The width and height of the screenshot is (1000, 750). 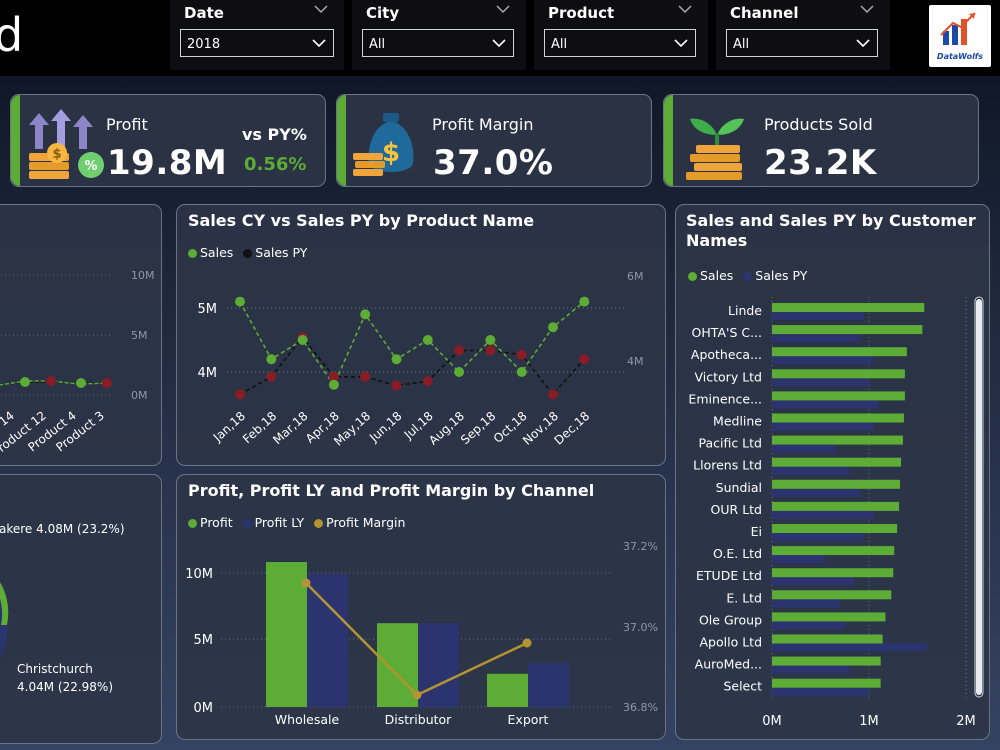 I want to click on scrollbar-thumb, so click(x=979, y=497).